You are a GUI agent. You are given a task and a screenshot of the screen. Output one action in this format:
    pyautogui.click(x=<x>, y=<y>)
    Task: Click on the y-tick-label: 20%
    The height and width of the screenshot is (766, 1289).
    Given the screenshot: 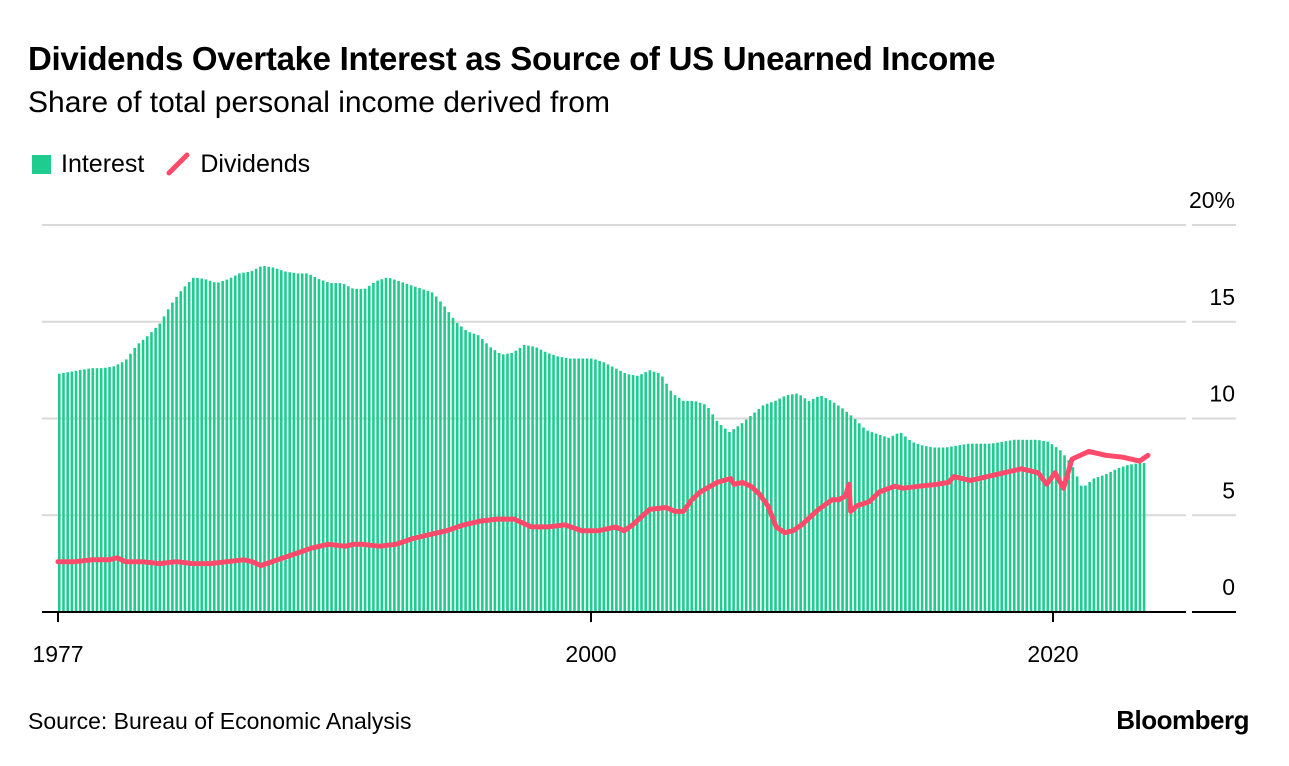 What is the action you would take?
    pyautogui.click(x=1212, y=200)
    